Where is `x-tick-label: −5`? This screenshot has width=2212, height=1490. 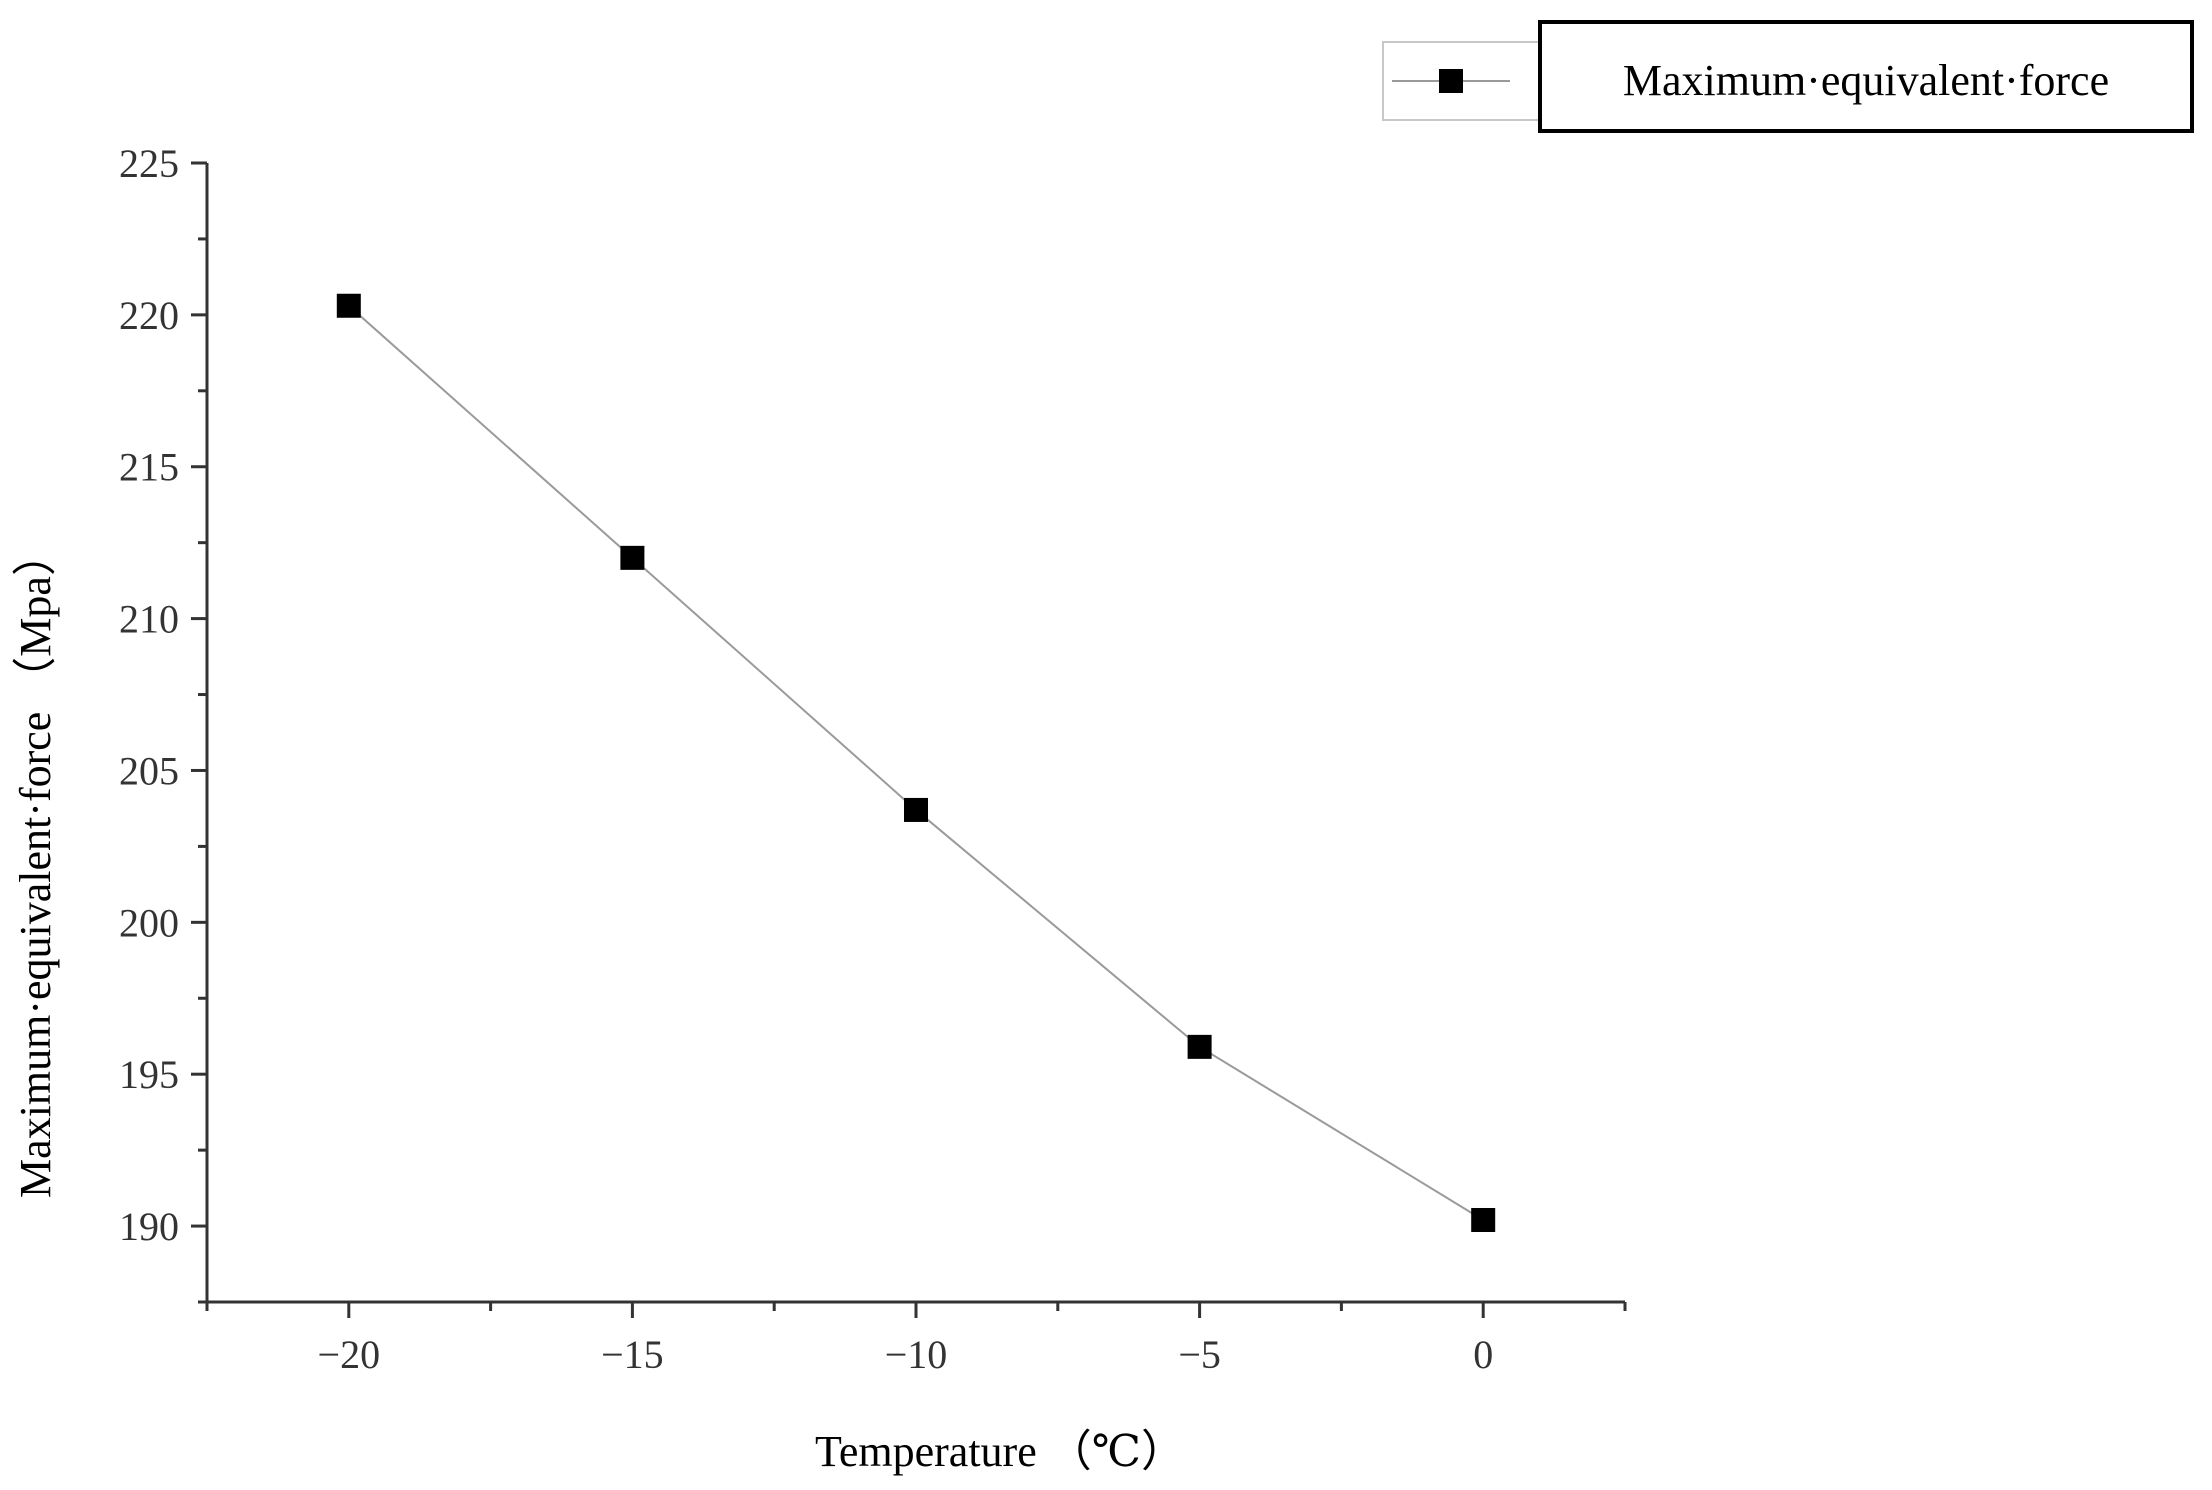 x-tick-label: −5 is located at coordinates (1199, 1354).